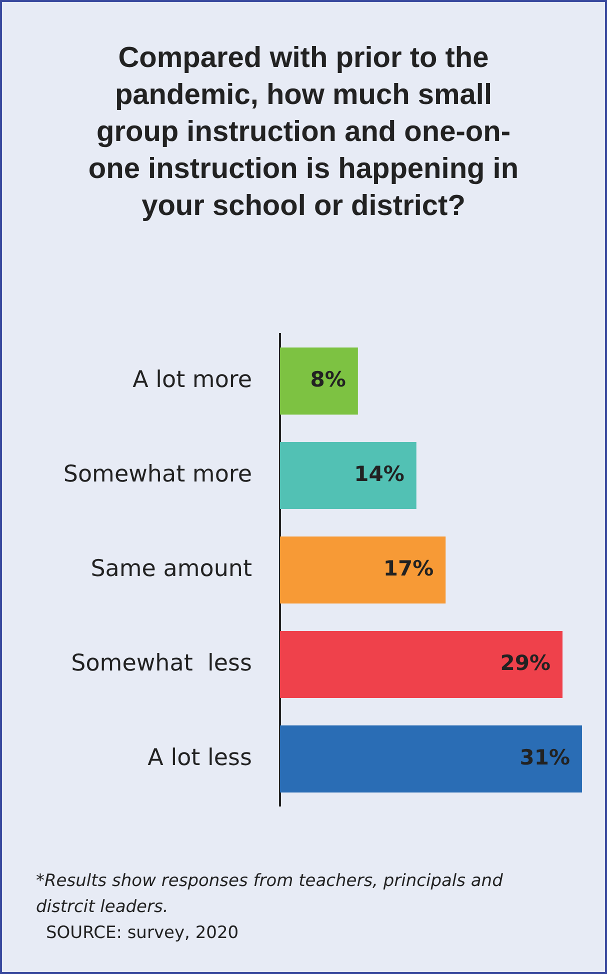 The width and height of the screenshot is (607, 974). Describe the element at coordinates (379, 474) in the screenshot. I see `data-label: 14%` at that location.